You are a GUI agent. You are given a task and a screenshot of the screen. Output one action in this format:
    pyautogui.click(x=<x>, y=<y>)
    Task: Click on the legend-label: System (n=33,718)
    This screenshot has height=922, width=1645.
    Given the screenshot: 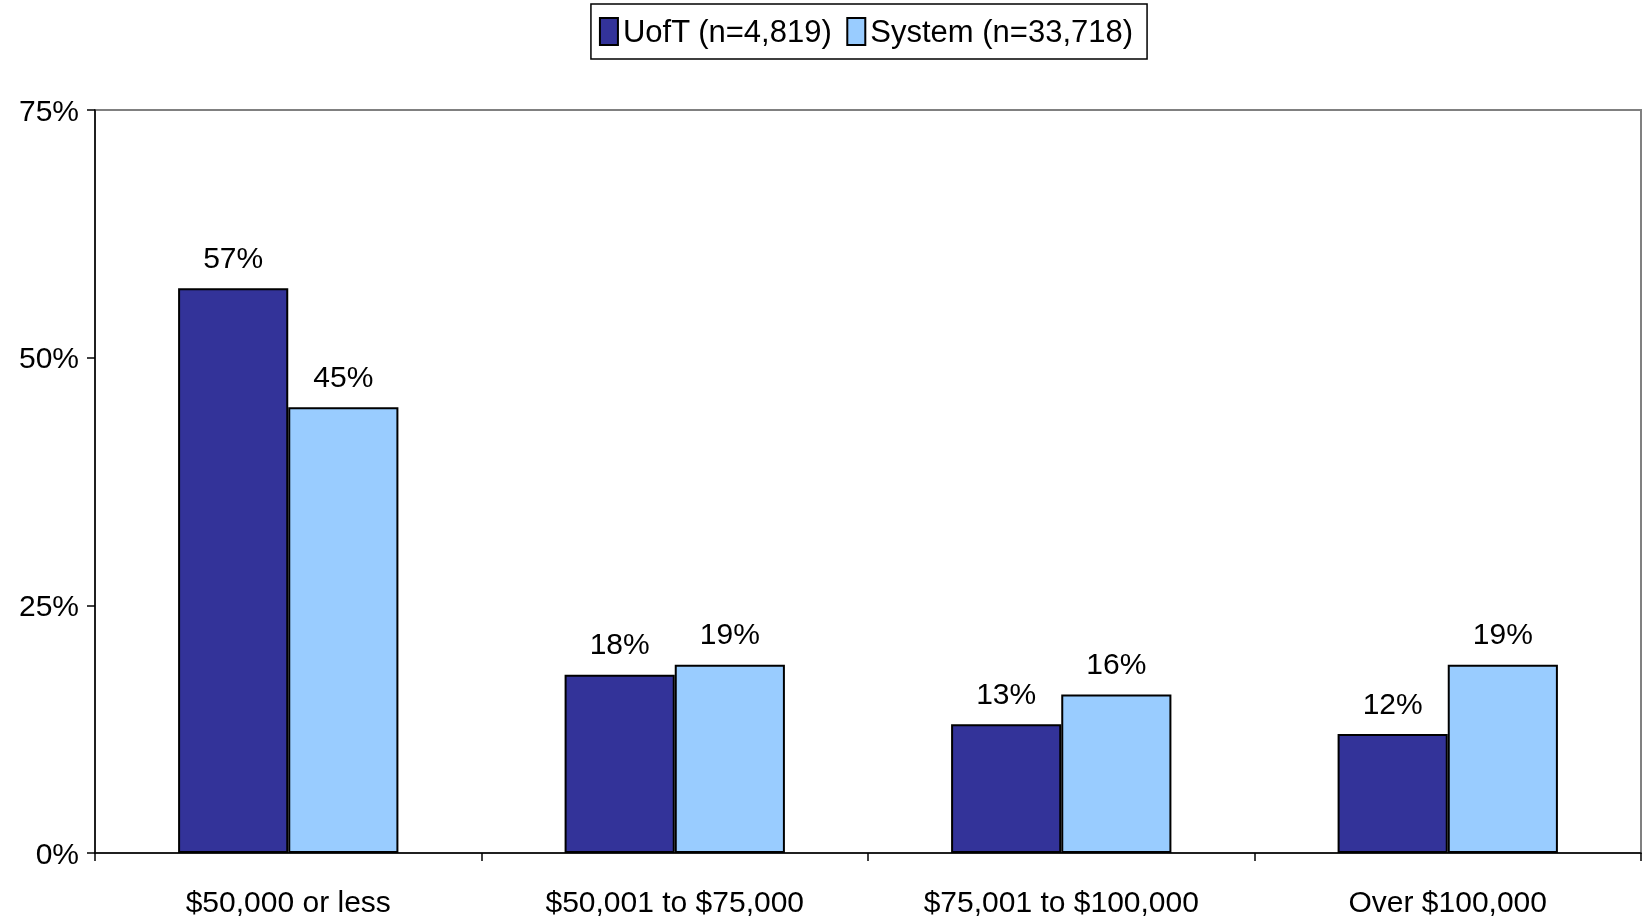 What is the action you would take?
    pyautogui.click(x=1002, y=31)
    